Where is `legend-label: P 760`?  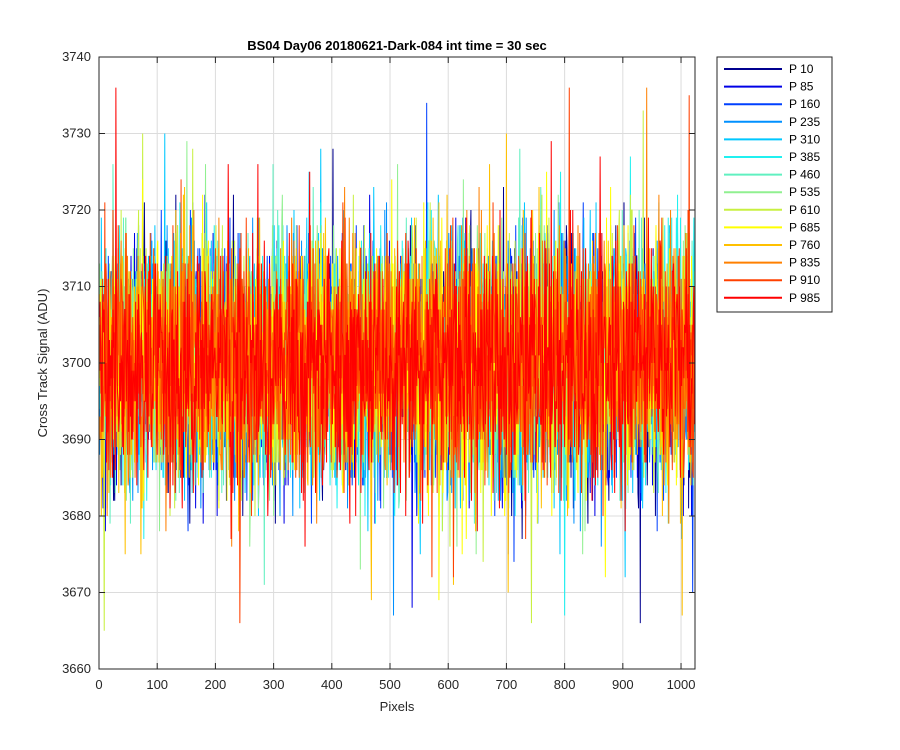
legend-label: P 760 is located at coordinates (804, 245).